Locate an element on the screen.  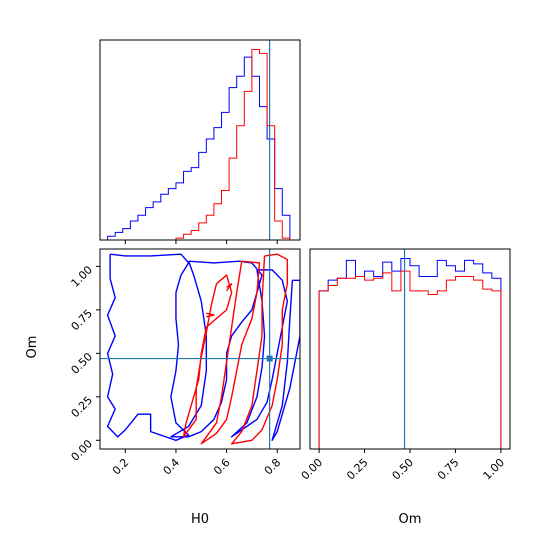
contour-series-group is located at coordinates (203, 349).